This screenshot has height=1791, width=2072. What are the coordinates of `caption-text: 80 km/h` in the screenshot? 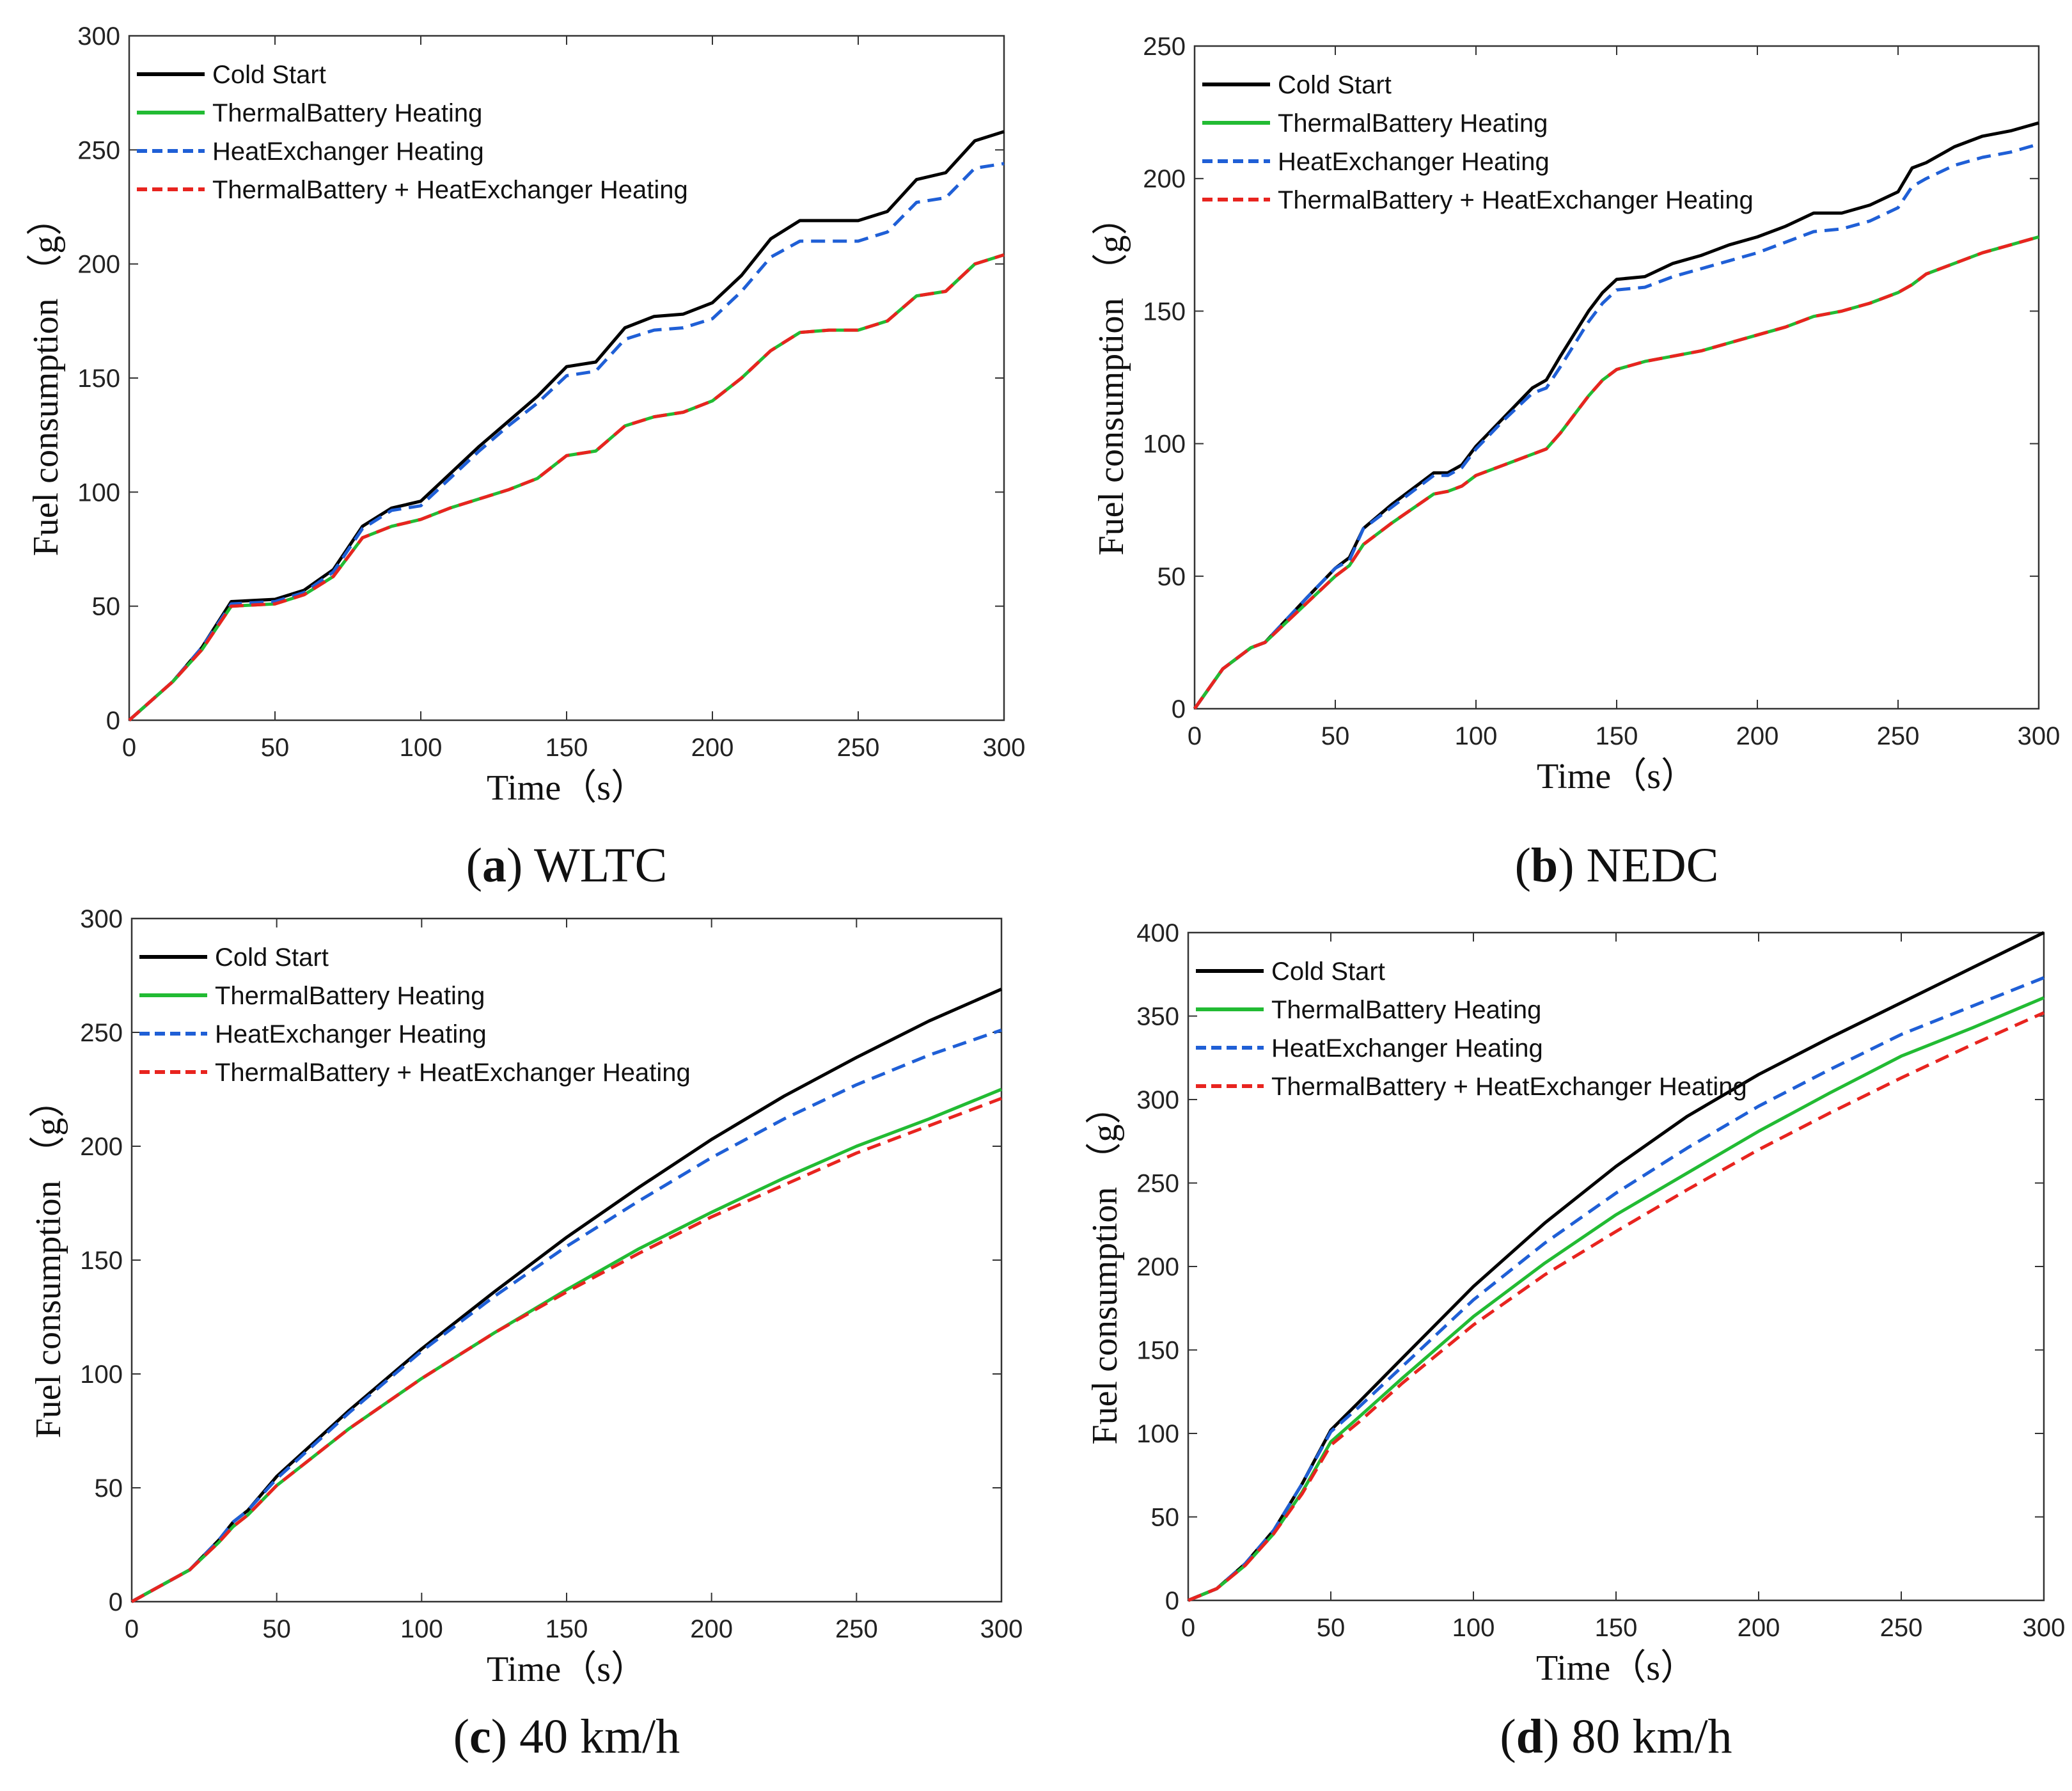 It's located at (1651, 1737).